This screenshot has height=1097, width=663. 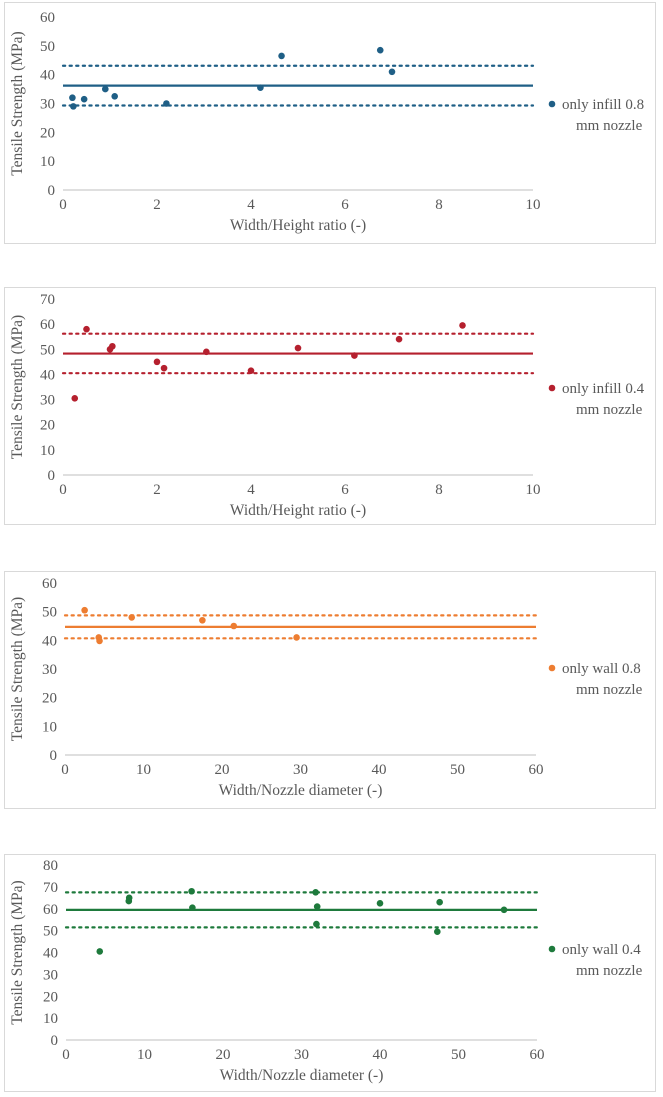 I want to click on chart-1-y-tick-label: 50, so click(x=47, y=47).